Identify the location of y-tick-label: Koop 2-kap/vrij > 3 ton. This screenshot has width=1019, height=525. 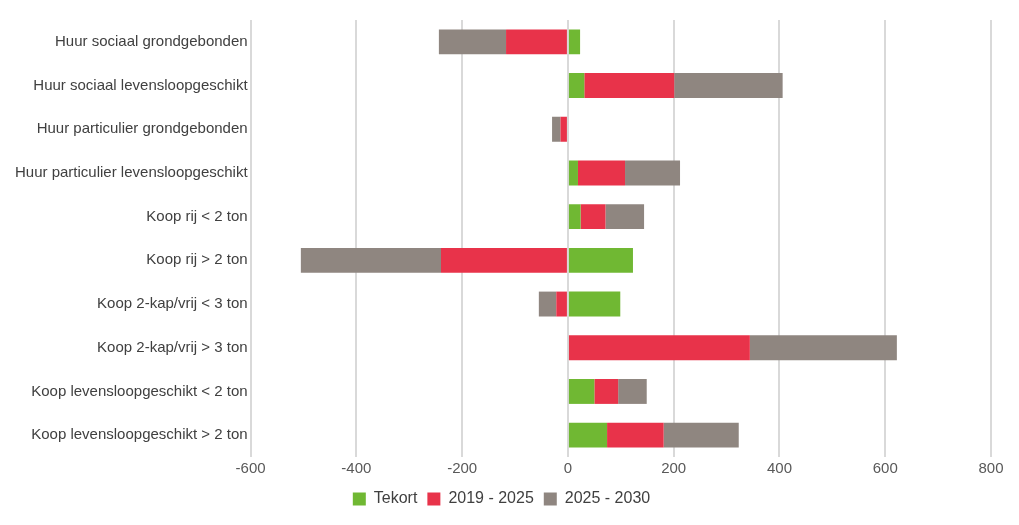
(172, 346).